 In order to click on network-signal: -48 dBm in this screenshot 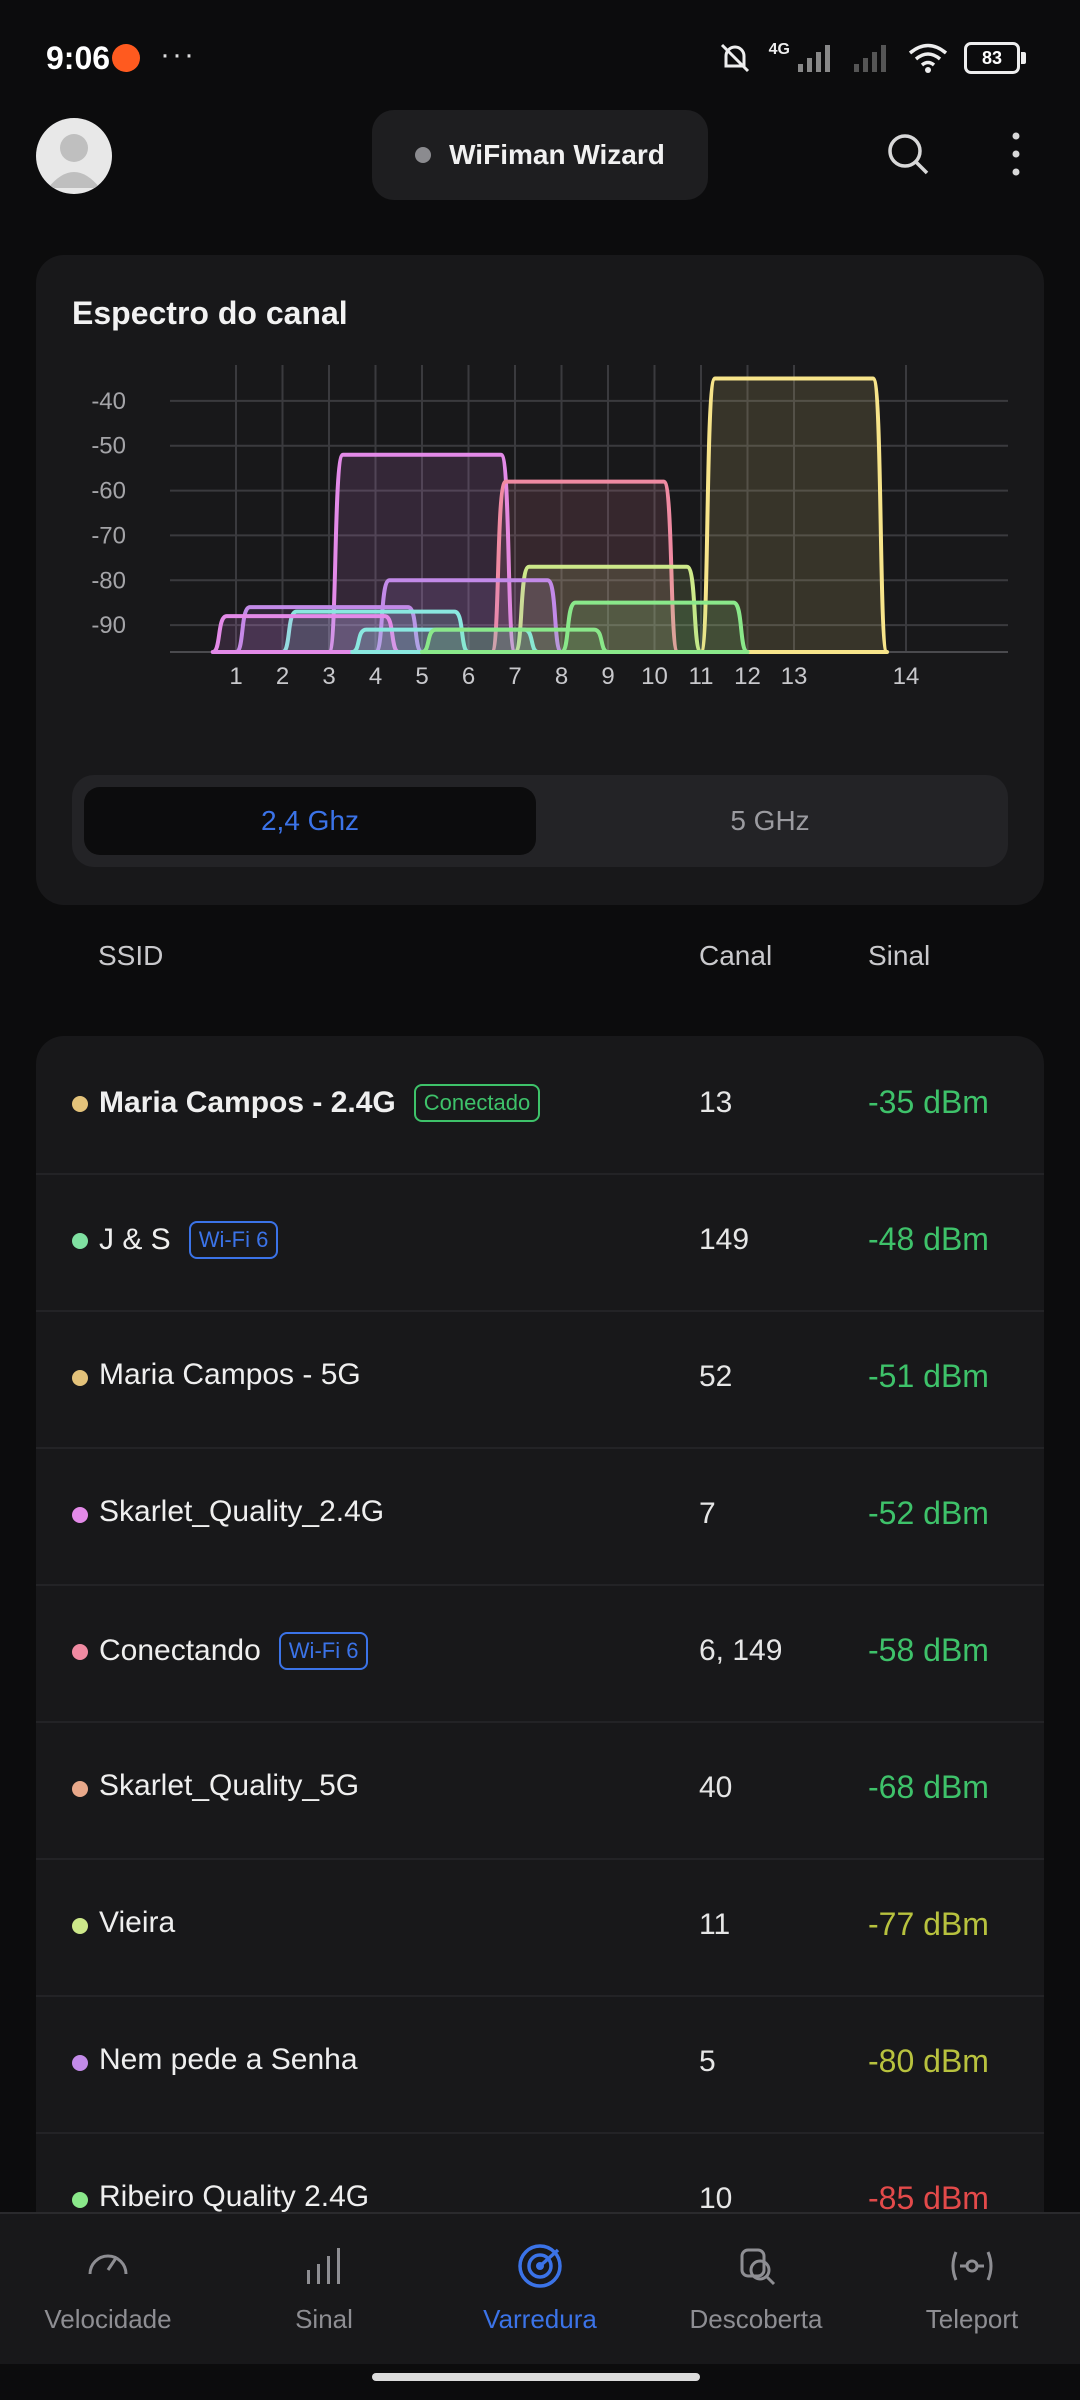, I will do `click(928, 1239)`.